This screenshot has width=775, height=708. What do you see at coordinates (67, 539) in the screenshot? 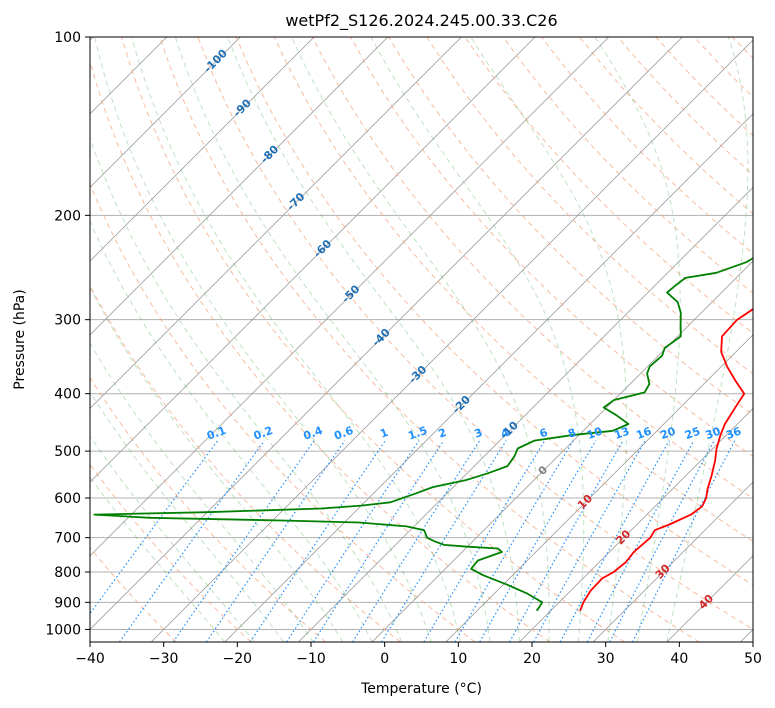
I see `y-tick-label: 700` at bounding box center [67, 539].